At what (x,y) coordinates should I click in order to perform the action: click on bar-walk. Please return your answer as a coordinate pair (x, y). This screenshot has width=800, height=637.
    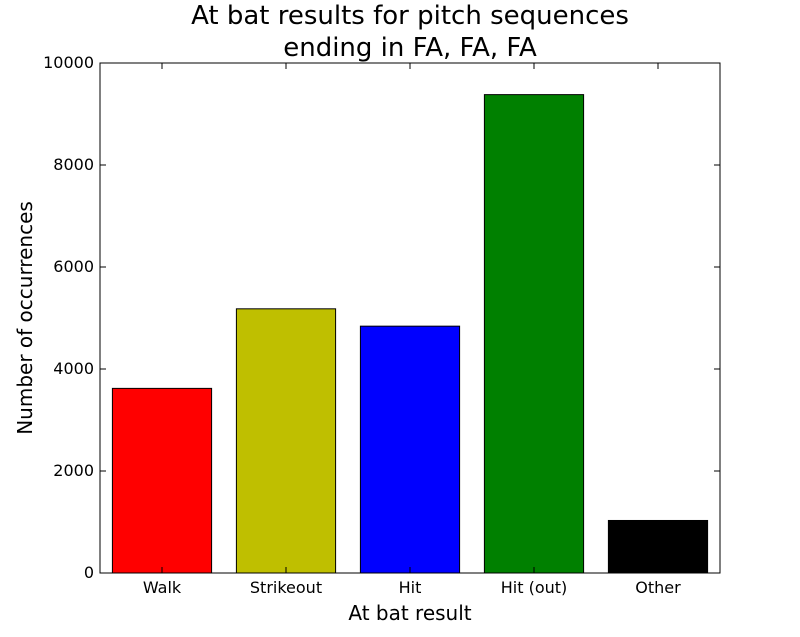
    Looking at the image, I should click on (162, 480).